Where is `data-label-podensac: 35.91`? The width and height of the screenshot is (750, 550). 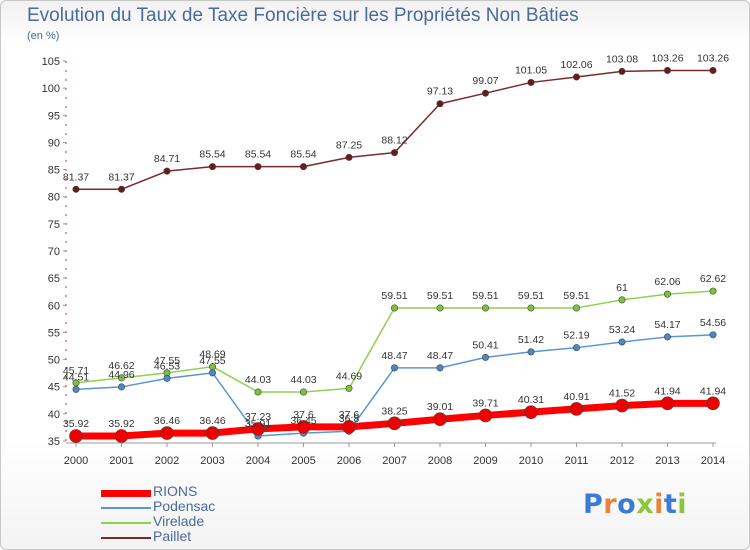
data-label-podensac: 35.91 is located at coordinates (258, 424).